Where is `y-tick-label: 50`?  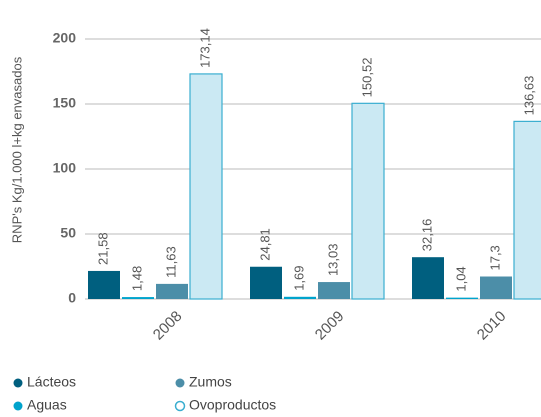 y-tick-label: 50 is located at coordinates (68, 233).